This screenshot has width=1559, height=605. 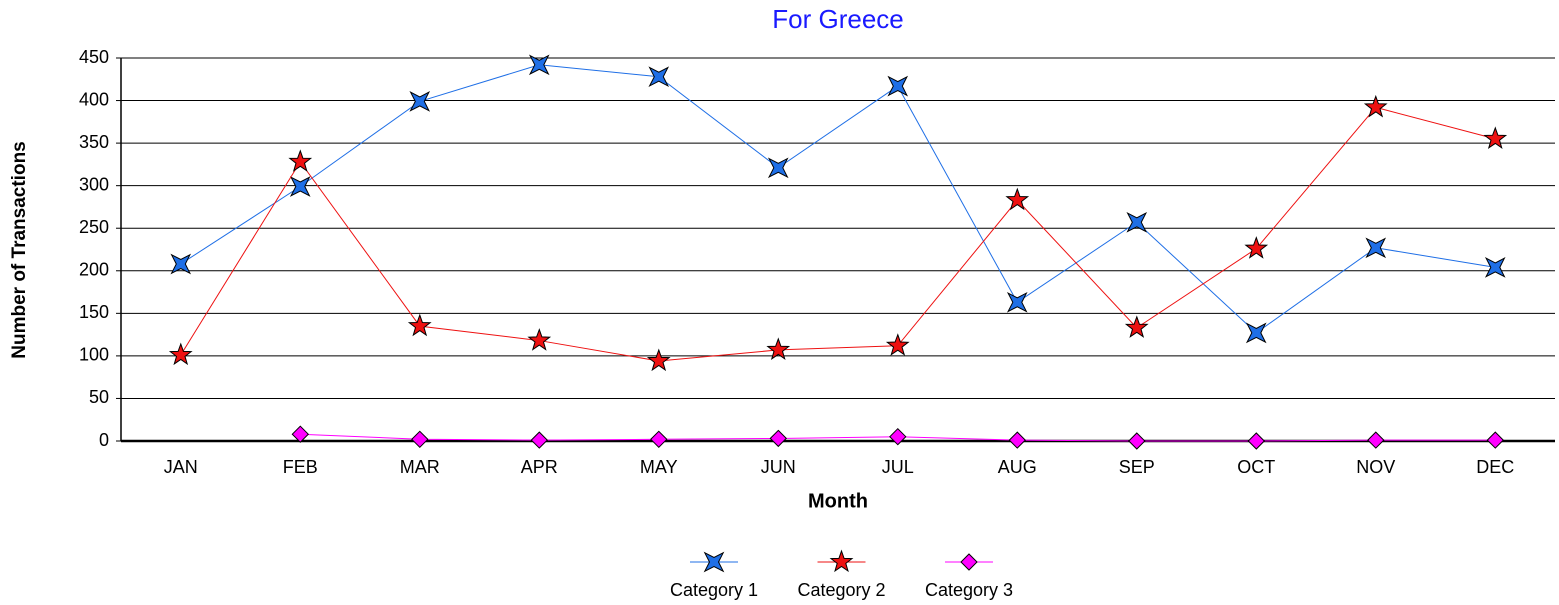 What do you see at coordinates (898, 467) in the screenshot?
I see `x-tick-label: JUL` at bounding box center [898, 467].